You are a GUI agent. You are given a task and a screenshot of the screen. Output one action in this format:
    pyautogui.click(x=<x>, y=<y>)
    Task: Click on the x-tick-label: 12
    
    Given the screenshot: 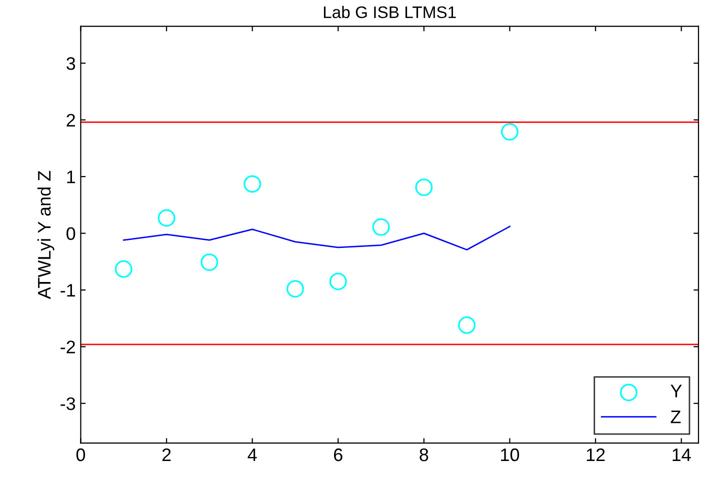 What is the action you would take?
    pyautogui.click(x=595, y=455)
    